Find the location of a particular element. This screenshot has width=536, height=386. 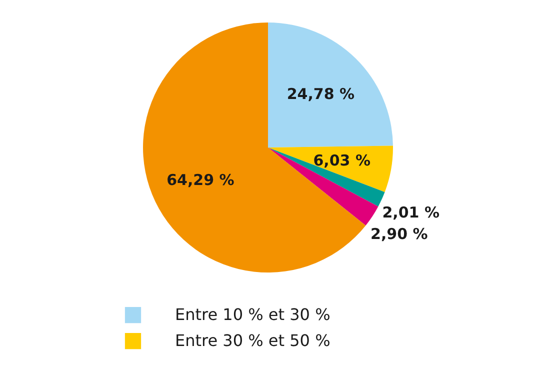

data-label: 6,03 % is located at coordinates (341, 161).